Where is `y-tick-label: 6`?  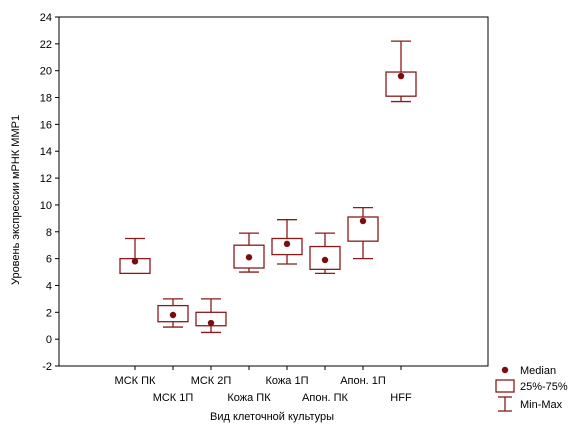
y-tick-label: 6 is located at coordinates (49, 260).